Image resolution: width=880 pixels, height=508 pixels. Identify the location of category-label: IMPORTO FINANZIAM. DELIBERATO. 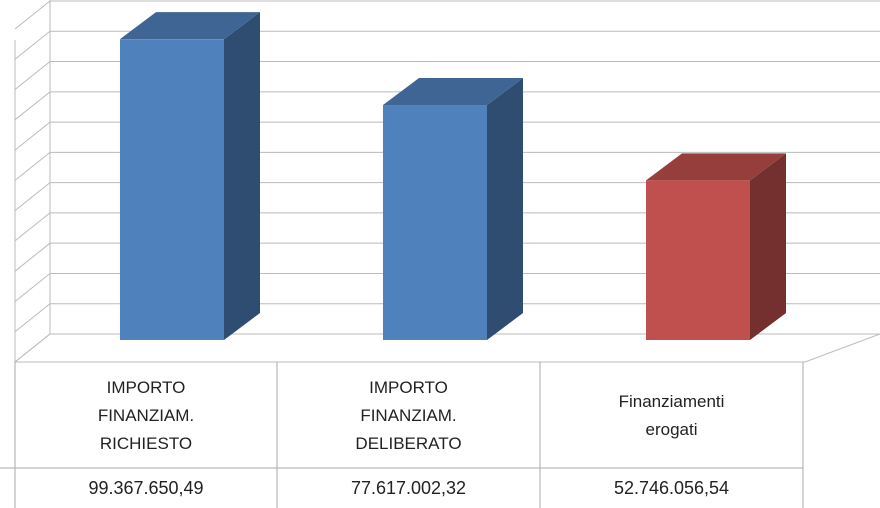
(408, 415).